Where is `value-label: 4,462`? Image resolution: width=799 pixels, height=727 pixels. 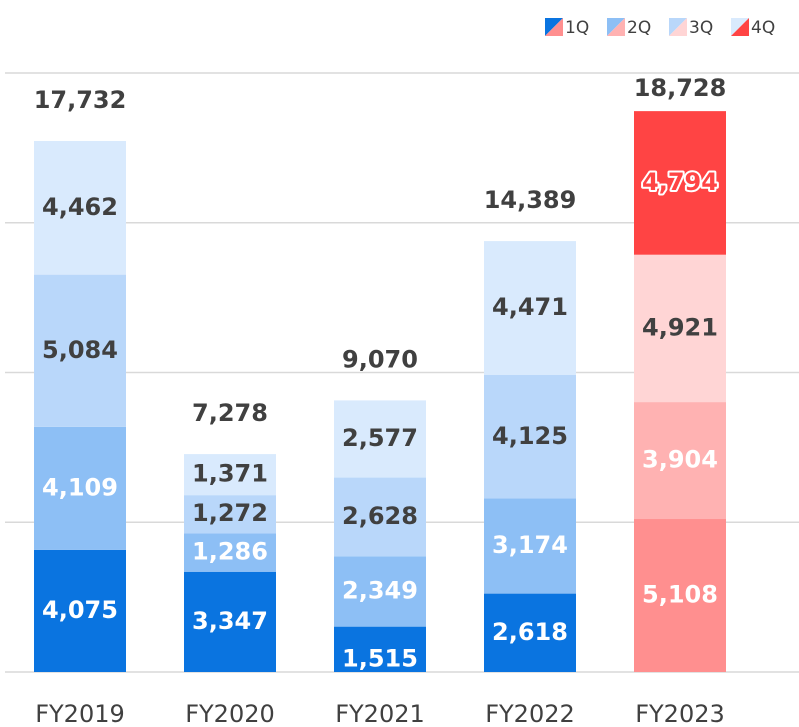 value-label: 4,462 is located at coordinates (80, 207).